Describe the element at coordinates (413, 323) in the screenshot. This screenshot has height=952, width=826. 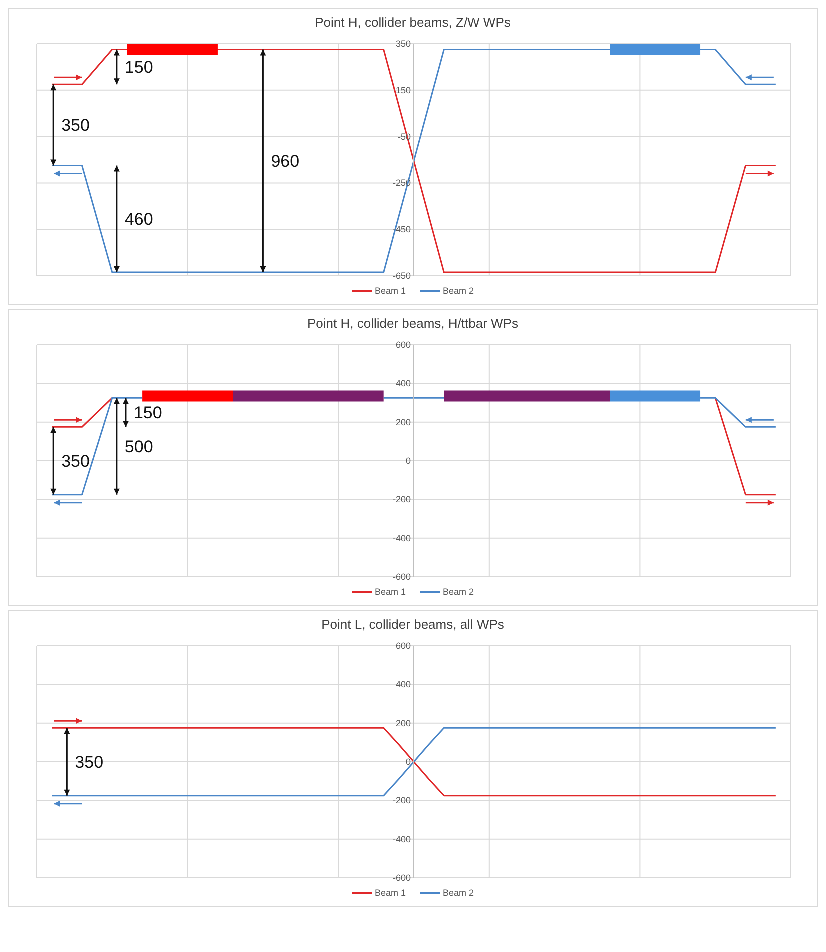
I see `chart-title: Point H, collider beams, H/ttbar WPs` at that location.